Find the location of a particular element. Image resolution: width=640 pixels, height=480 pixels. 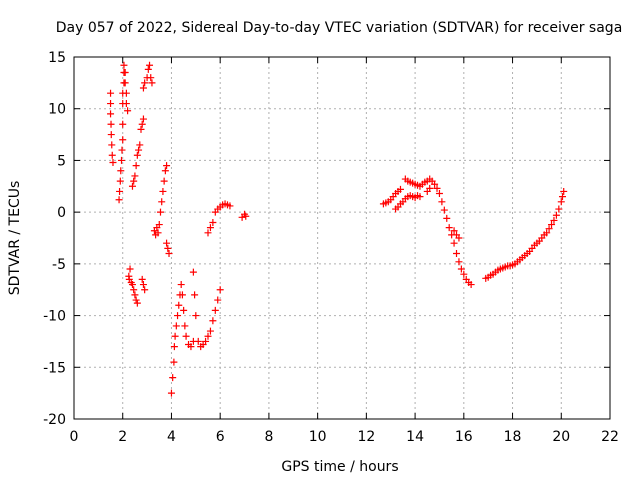

x-axis-label: GPS time / hours is located at coordinates (339, 467).